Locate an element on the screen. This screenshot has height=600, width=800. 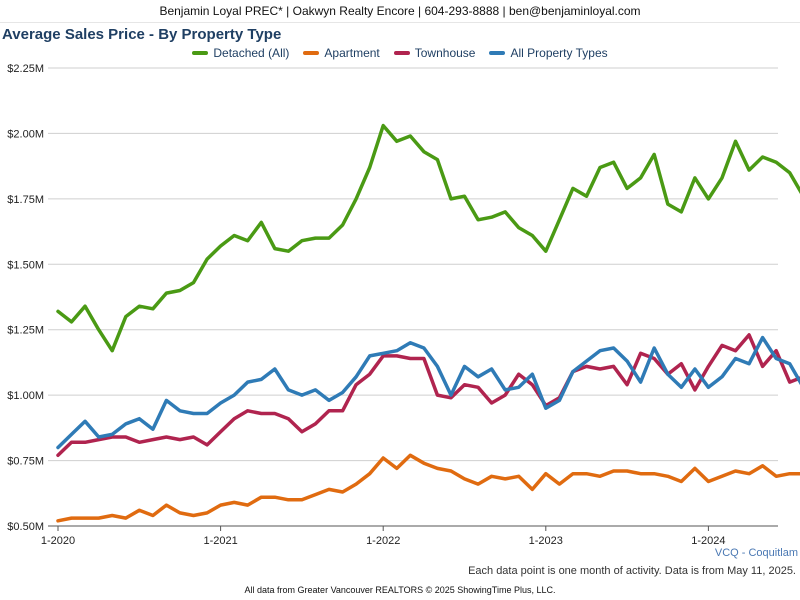
legend-swatch-detached is located at coordinates (200, 53).